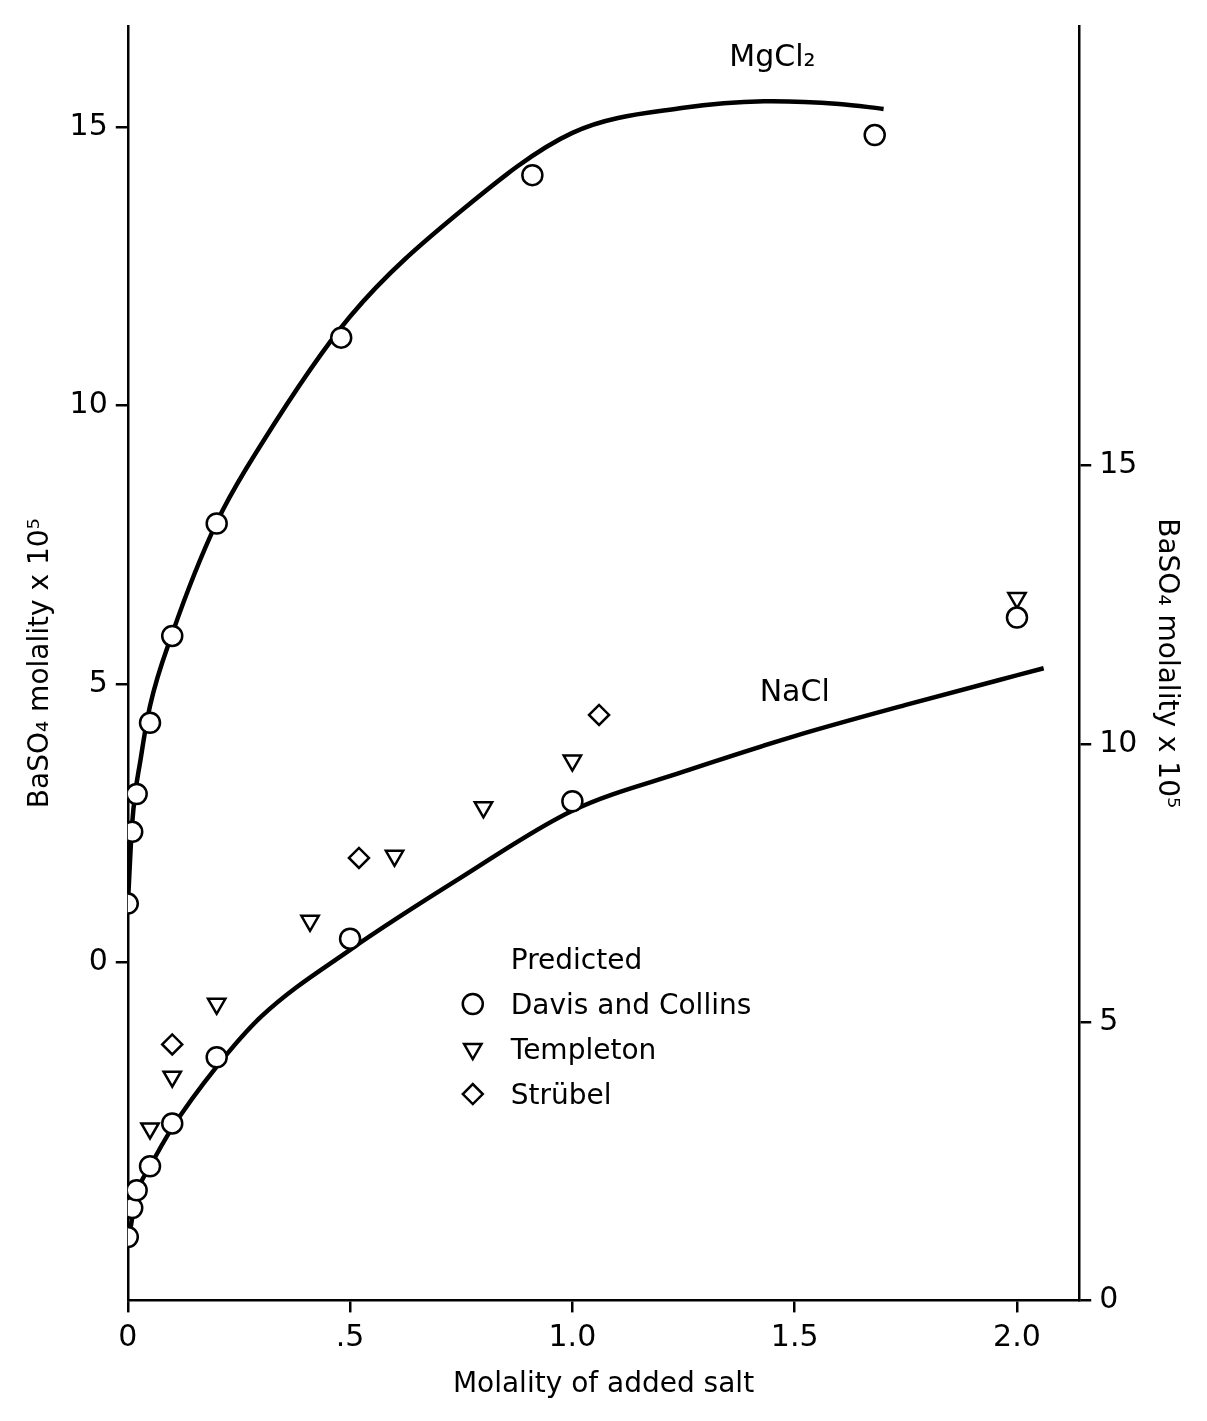 The image size is (1207, 1421). What do you see at coordinates (572, 1336) in the screenshot?
I see `x-tick-label: 1.0` at bounding box center [572, 1336].